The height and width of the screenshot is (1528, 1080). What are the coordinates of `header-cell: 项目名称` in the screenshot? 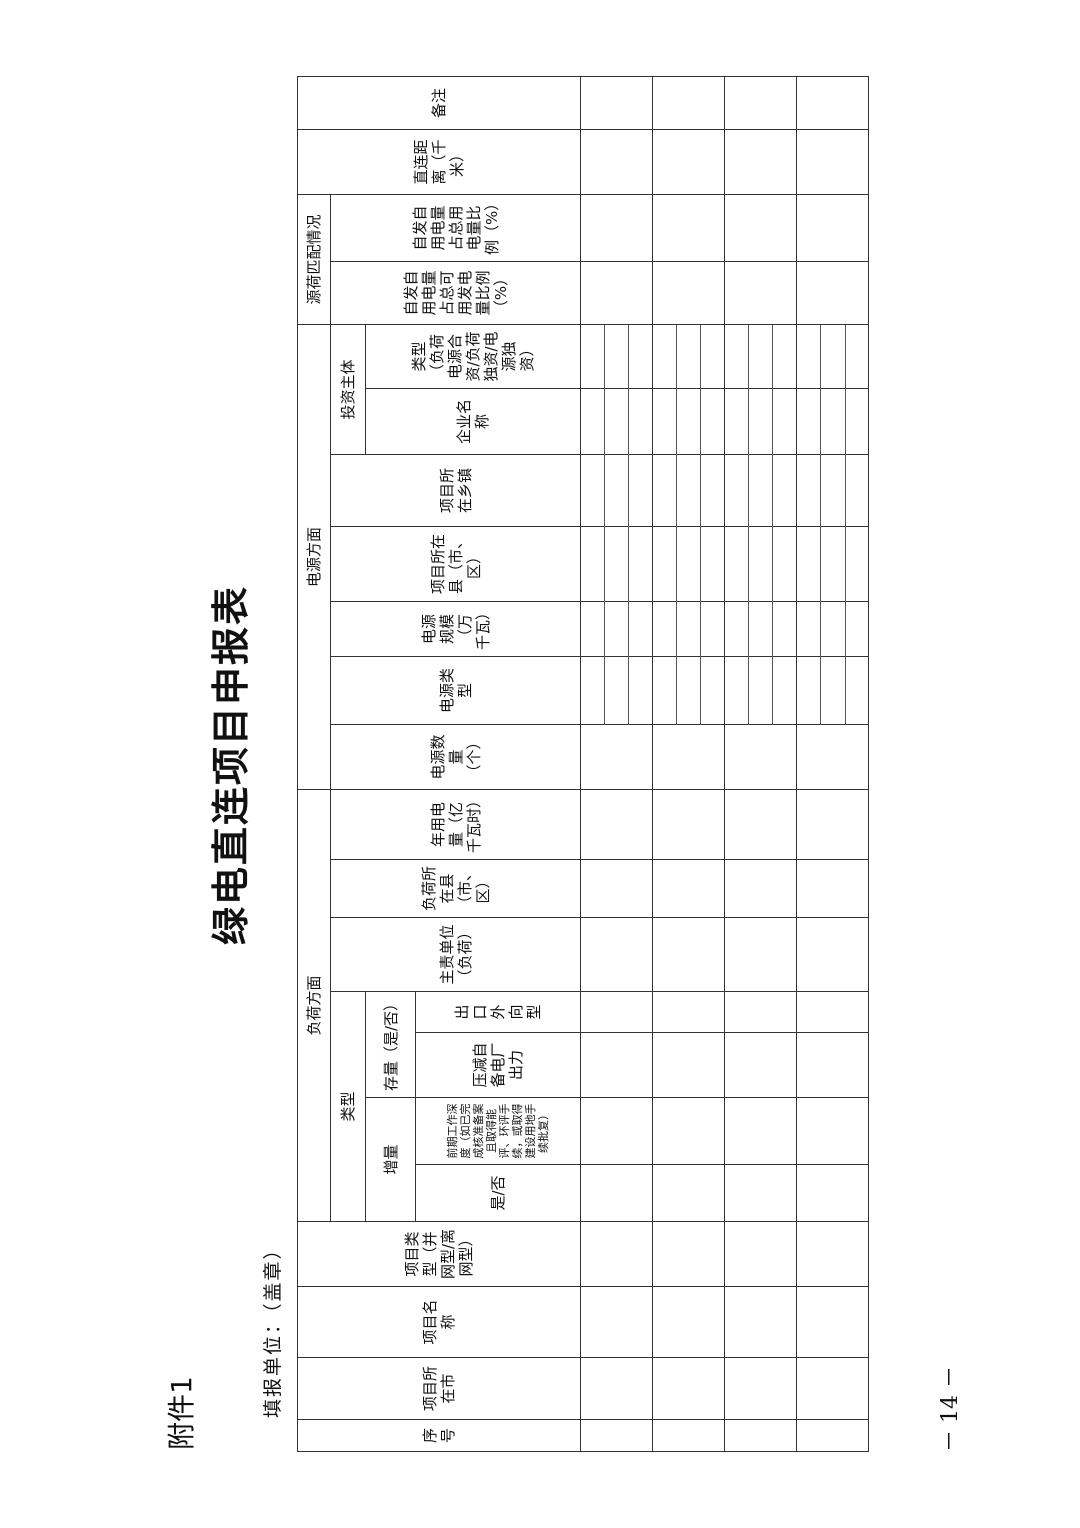 It's located at (439, 1322).